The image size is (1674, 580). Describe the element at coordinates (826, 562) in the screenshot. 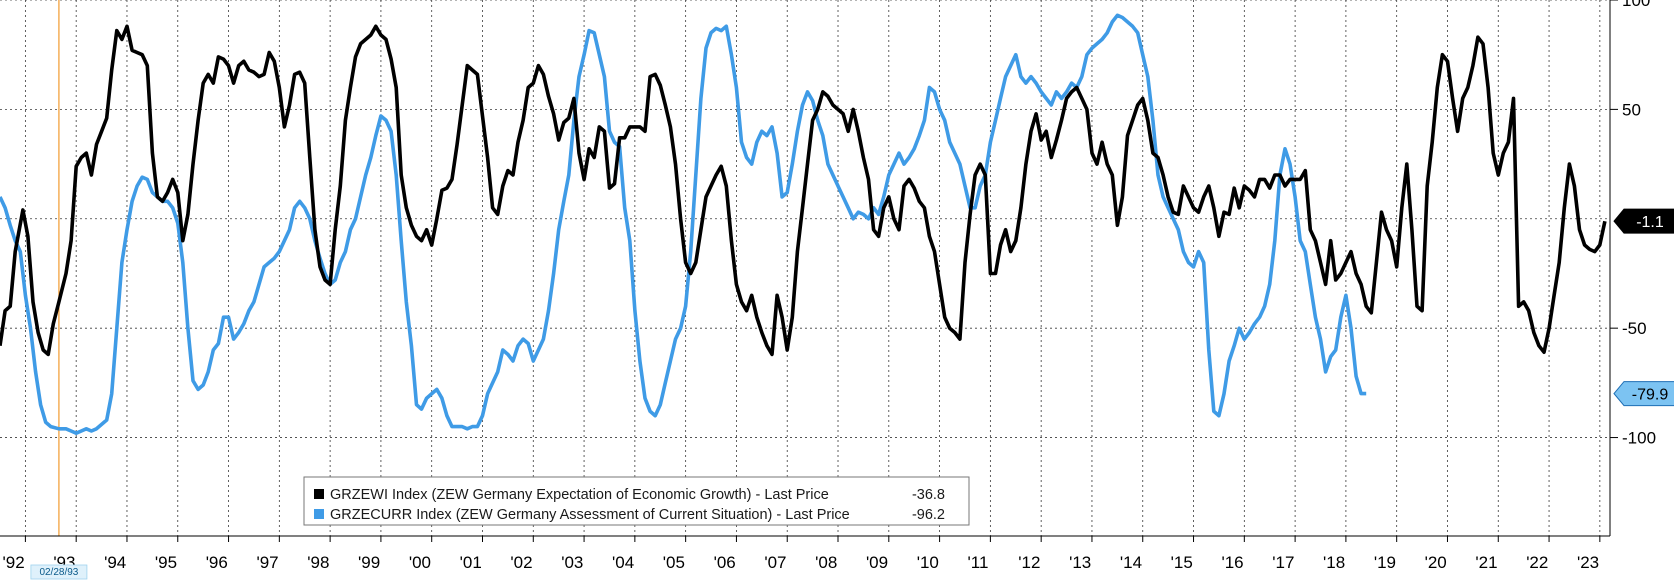

I see `x-tick-label: '08` at that location.